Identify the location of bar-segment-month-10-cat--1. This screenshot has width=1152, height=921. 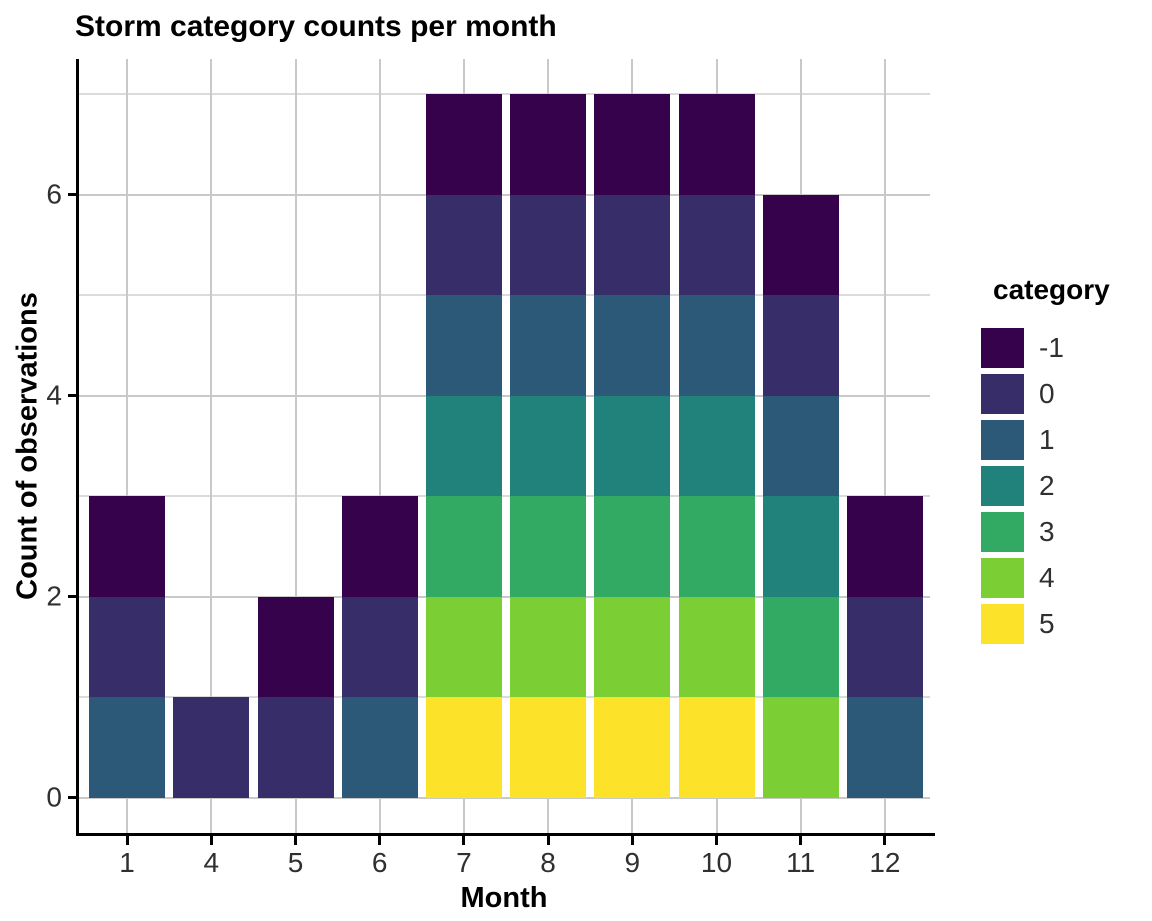
(717, 144).